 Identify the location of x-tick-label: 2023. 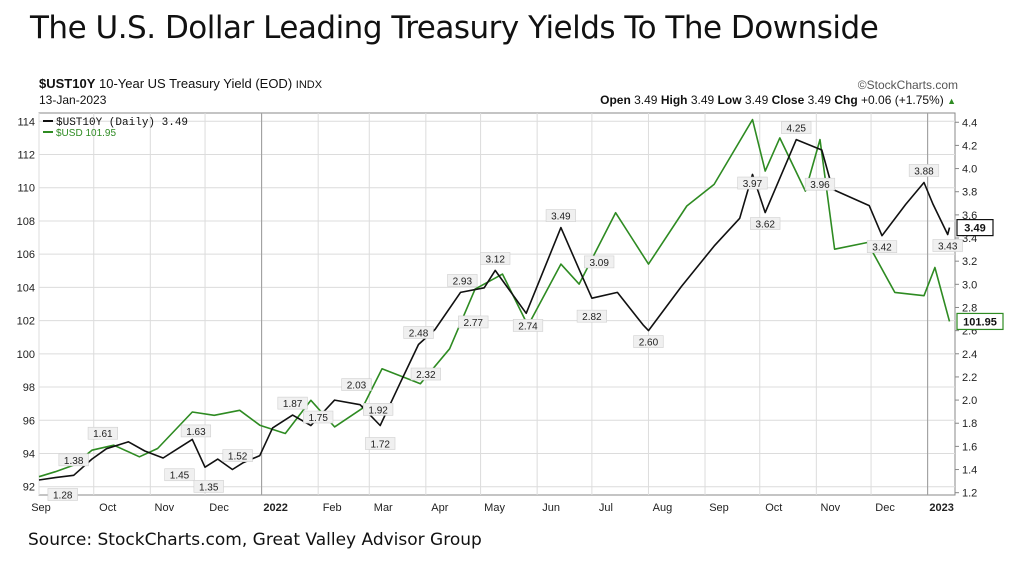
(941, 508).